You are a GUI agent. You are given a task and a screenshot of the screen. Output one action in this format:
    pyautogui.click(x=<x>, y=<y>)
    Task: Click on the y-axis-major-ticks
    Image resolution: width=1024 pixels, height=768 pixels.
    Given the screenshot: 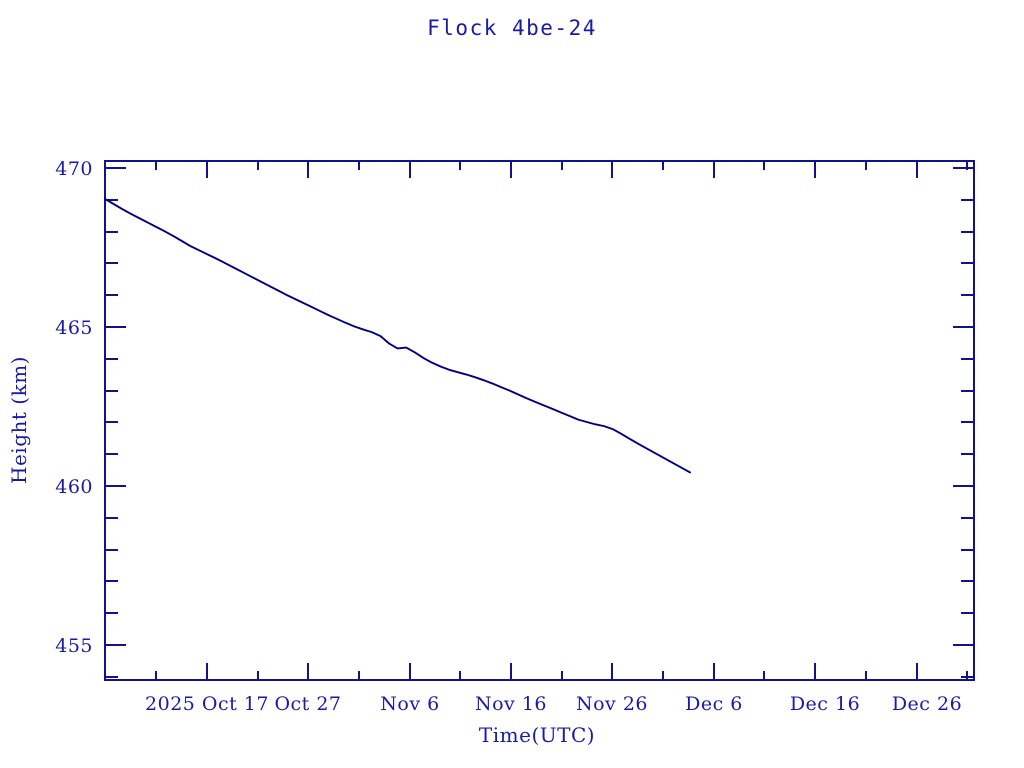 What is the action you would take?
    pyautogui.click(x=115, y=406)
    